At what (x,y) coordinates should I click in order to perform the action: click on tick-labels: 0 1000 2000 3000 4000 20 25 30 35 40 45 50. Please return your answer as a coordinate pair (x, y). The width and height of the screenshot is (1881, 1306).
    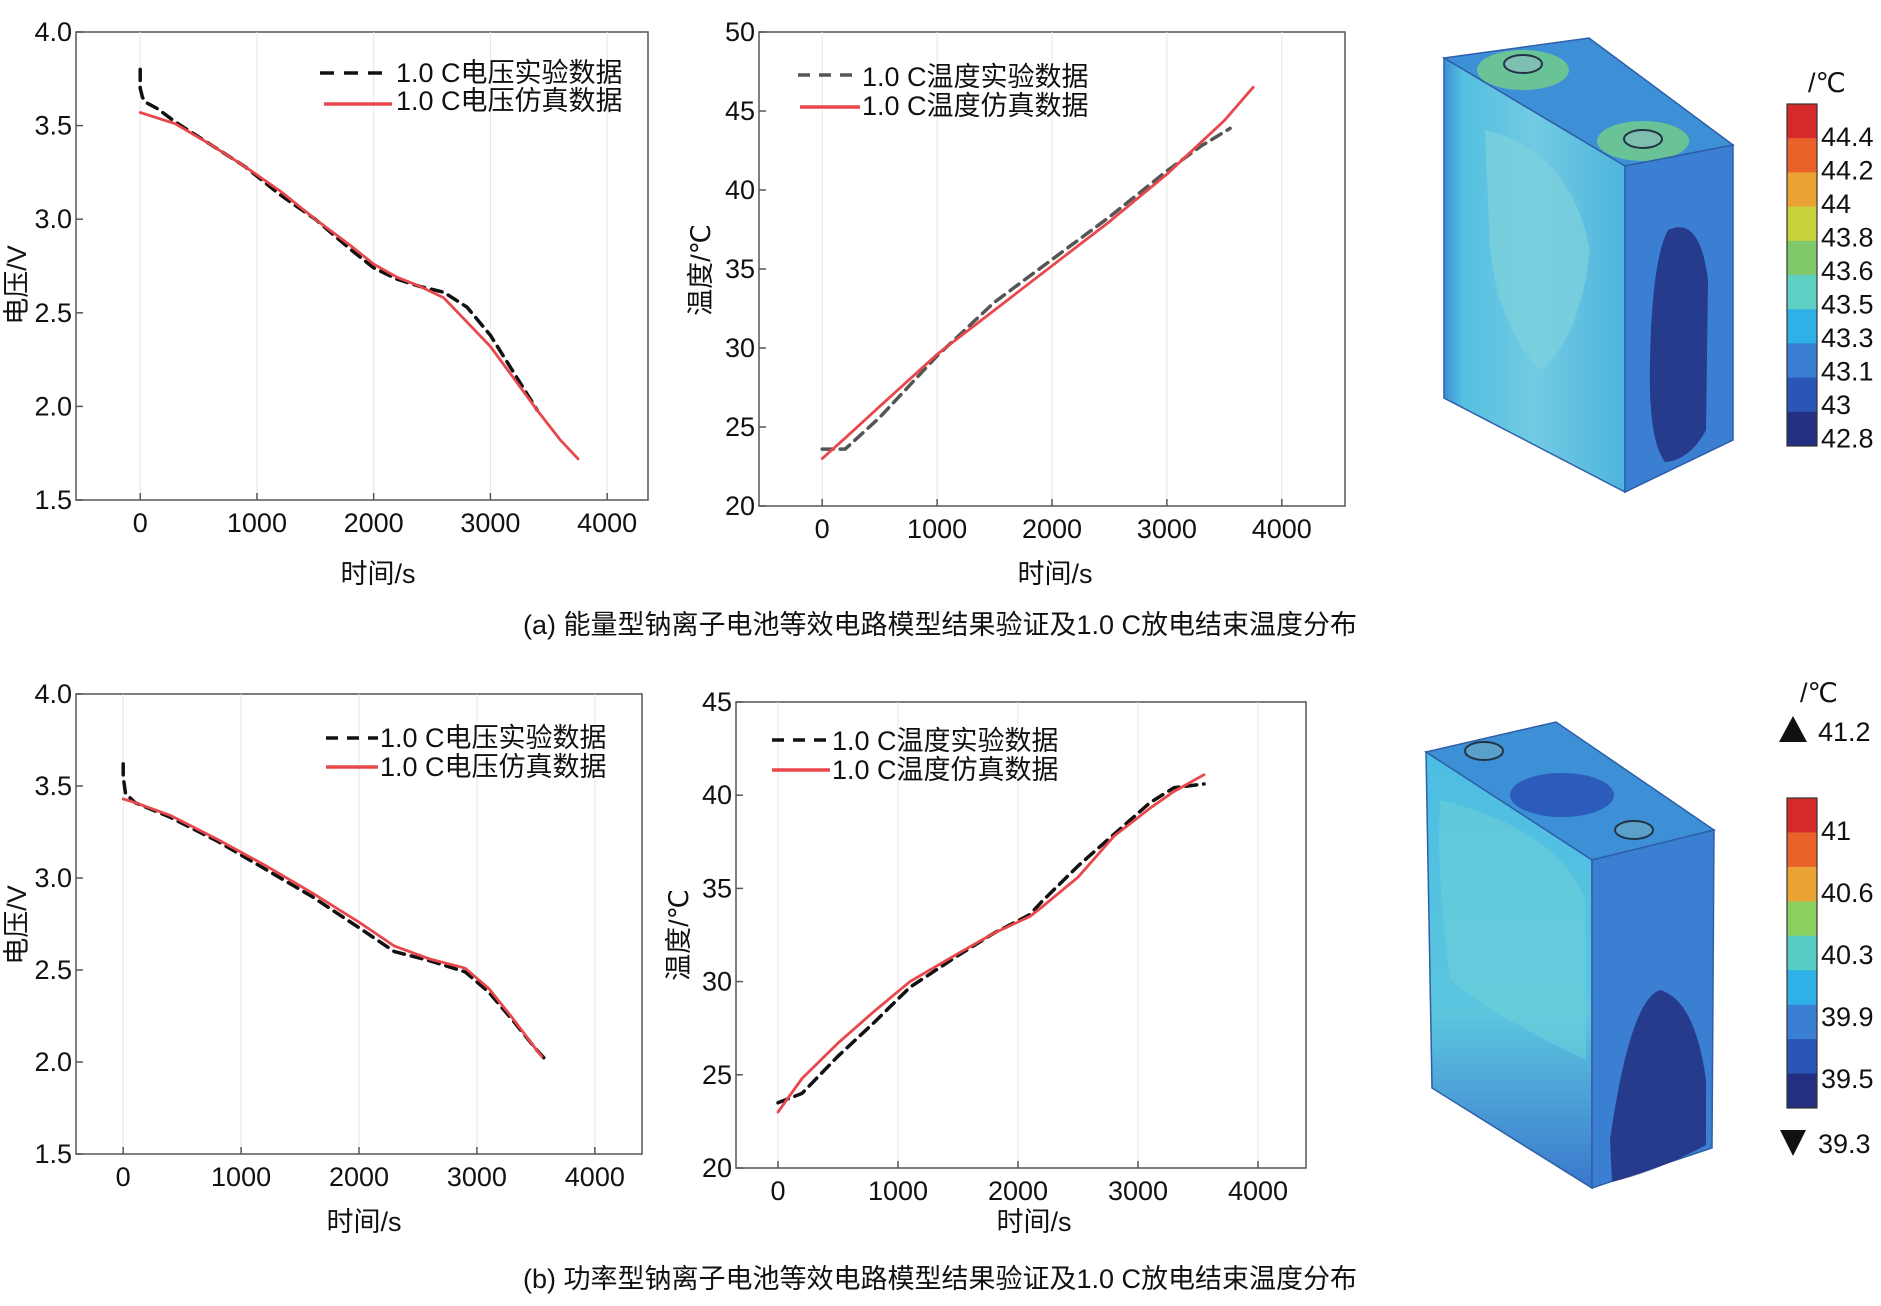
    Looking at the image, I should click on (1018, 280).